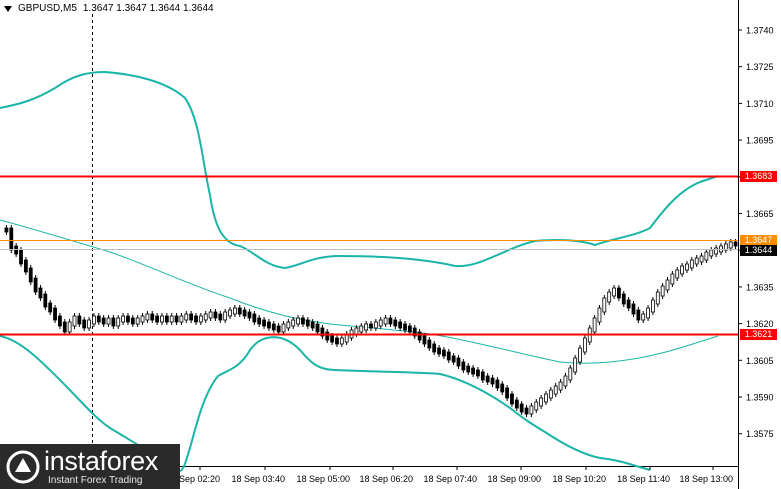  I want to click on price-tick-label: 1.3590, so click(760, 398).